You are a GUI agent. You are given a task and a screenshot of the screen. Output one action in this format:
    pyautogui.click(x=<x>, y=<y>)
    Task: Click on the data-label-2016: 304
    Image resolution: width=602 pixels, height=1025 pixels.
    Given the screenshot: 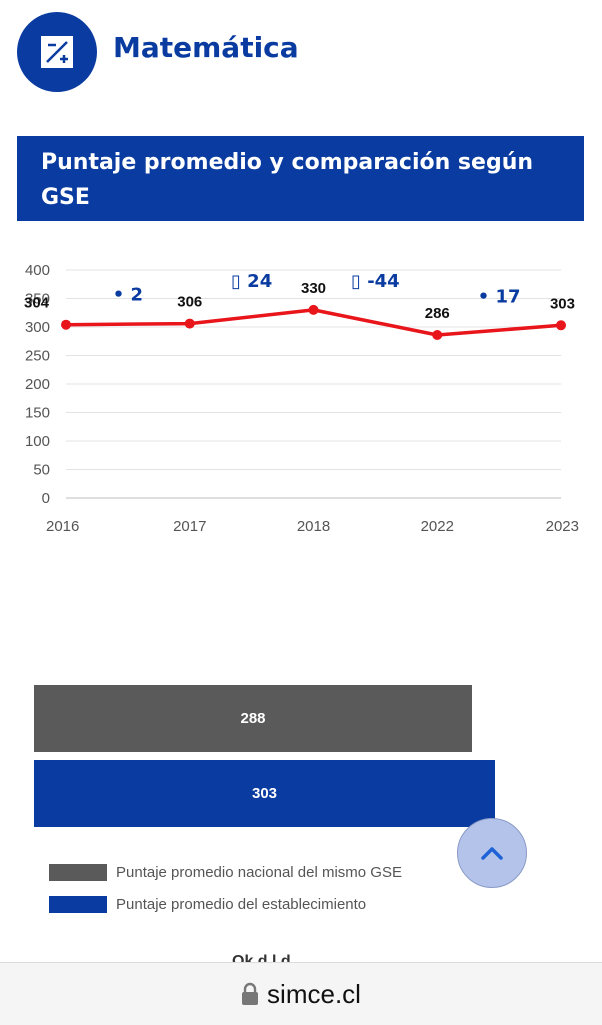 What is the action you would take?
    pyautogui.click(x=37, y=303)
    